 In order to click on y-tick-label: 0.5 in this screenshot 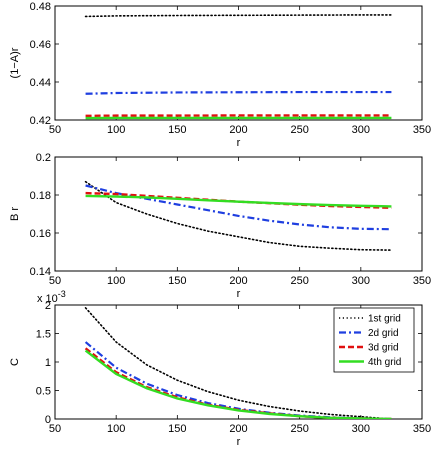, I will do `click(43, 392)`.